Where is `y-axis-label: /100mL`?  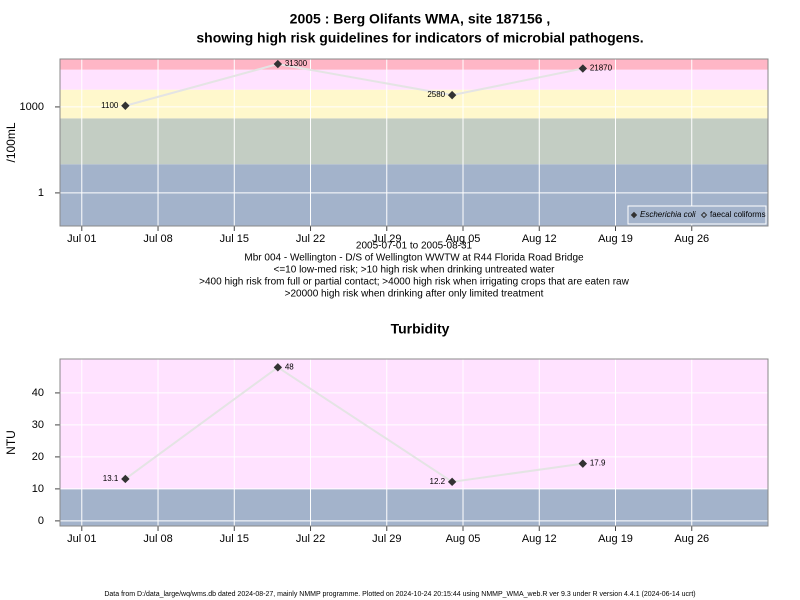 y-axis-label: /100mL is located at coordinates (11, 142).